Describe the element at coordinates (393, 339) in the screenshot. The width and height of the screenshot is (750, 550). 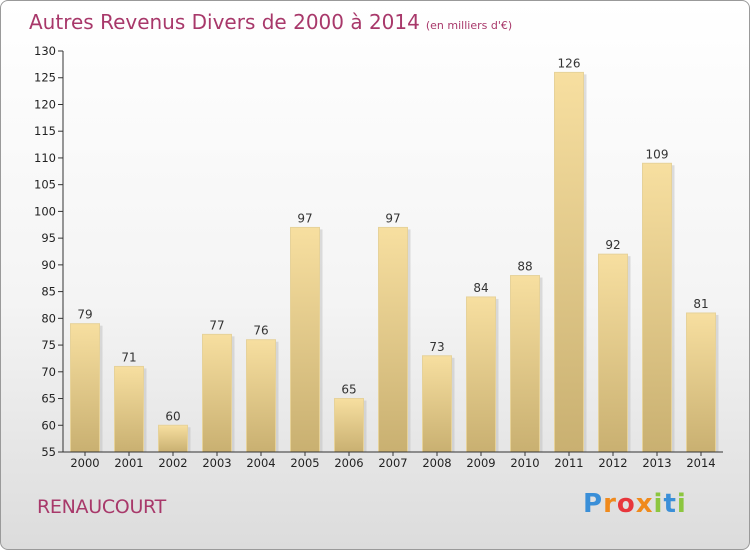
I see `bar-2007` at that location.